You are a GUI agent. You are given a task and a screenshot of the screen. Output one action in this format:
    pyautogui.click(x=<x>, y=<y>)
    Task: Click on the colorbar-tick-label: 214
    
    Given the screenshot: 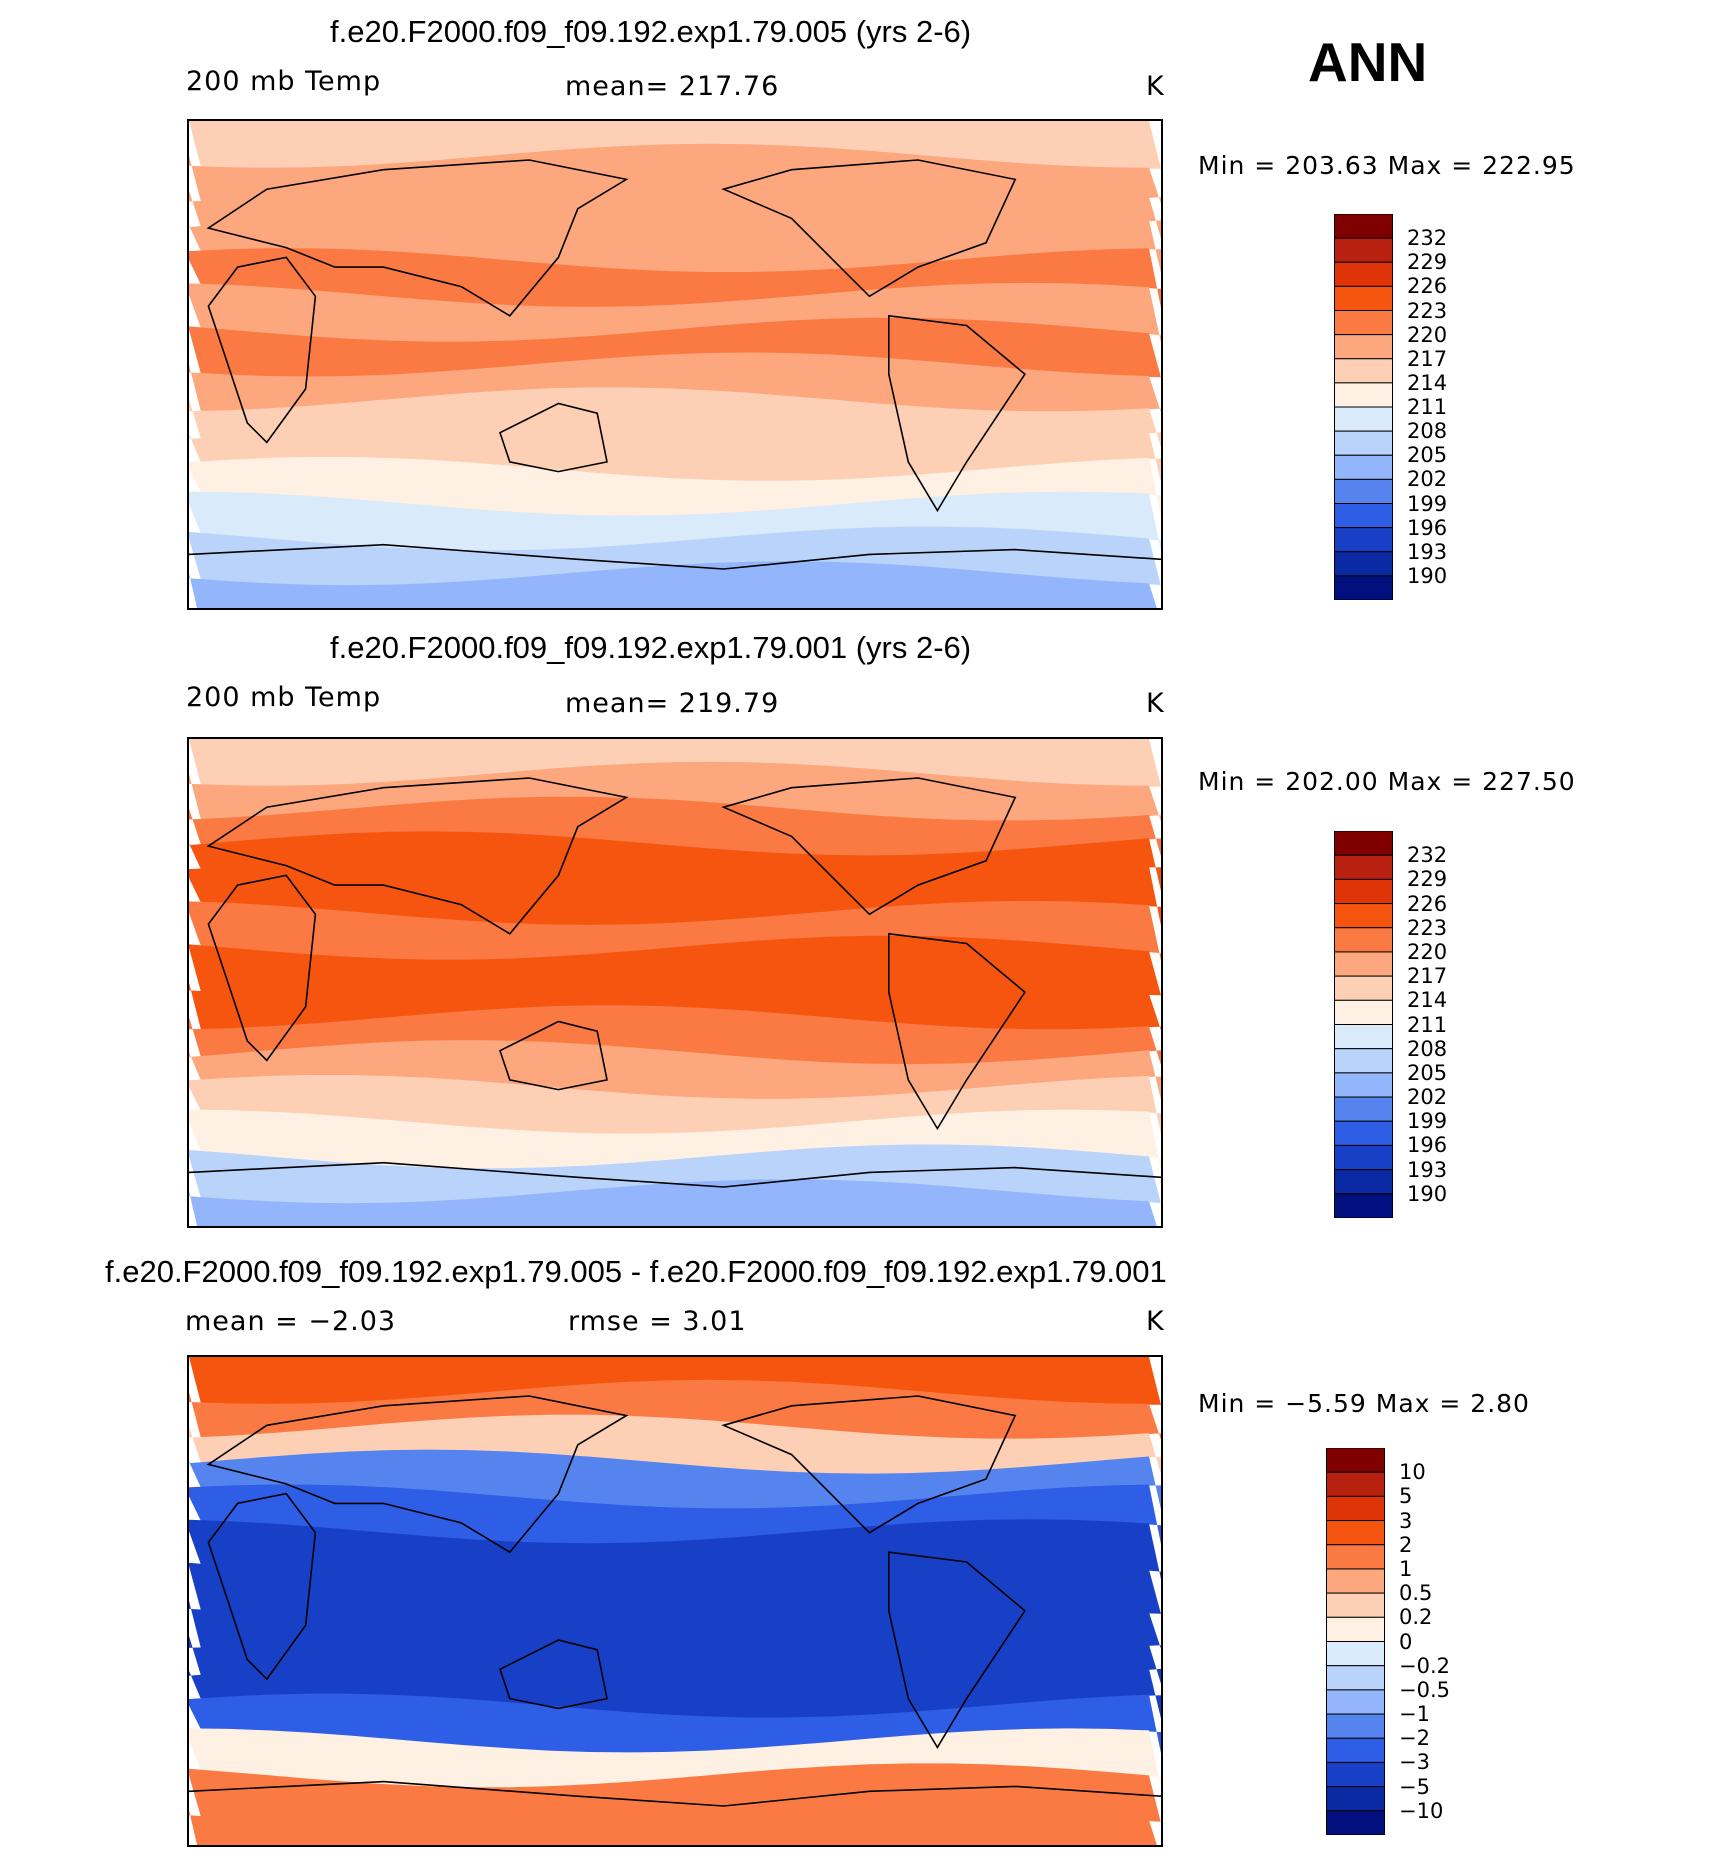 What is the action you would take?
    pyautogui.click(x=1427, y=382)
    